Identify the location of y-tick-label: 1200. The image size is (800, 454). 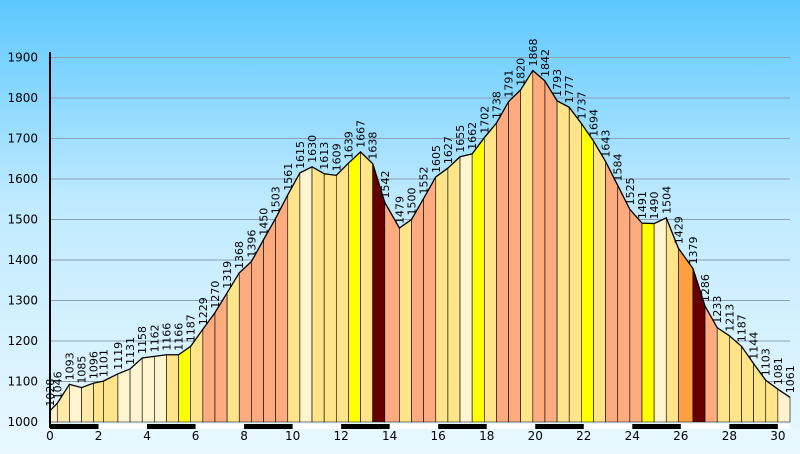
(22, 341).